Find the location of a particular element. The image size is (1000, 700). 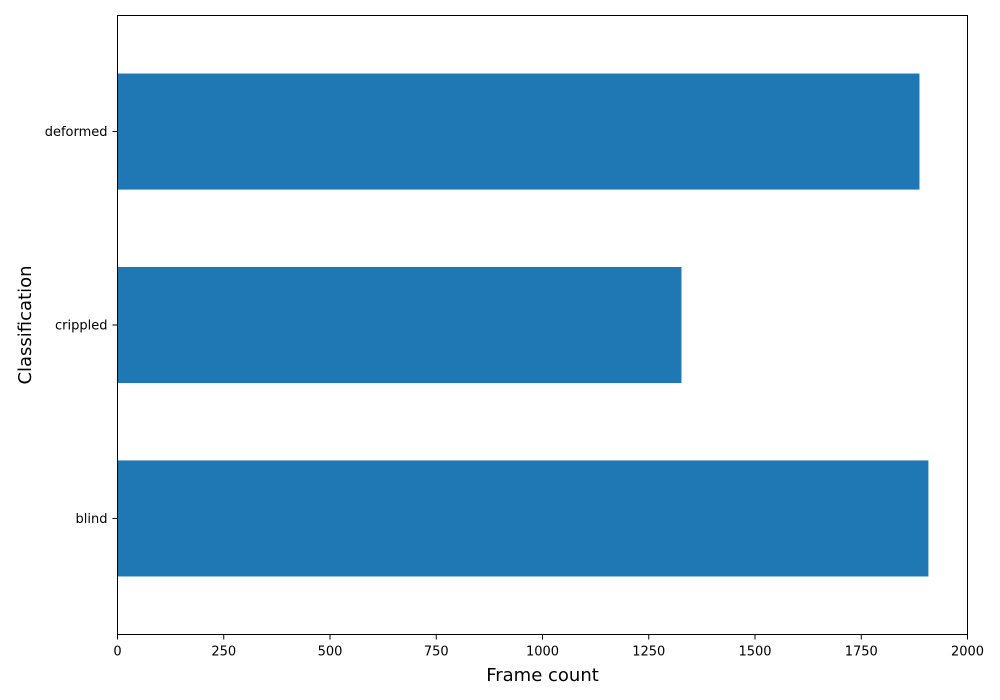

x-axis-ticks: 0 250 500 750 1000 1250 1500 1750 2000 is located at coordinates (548, 647).